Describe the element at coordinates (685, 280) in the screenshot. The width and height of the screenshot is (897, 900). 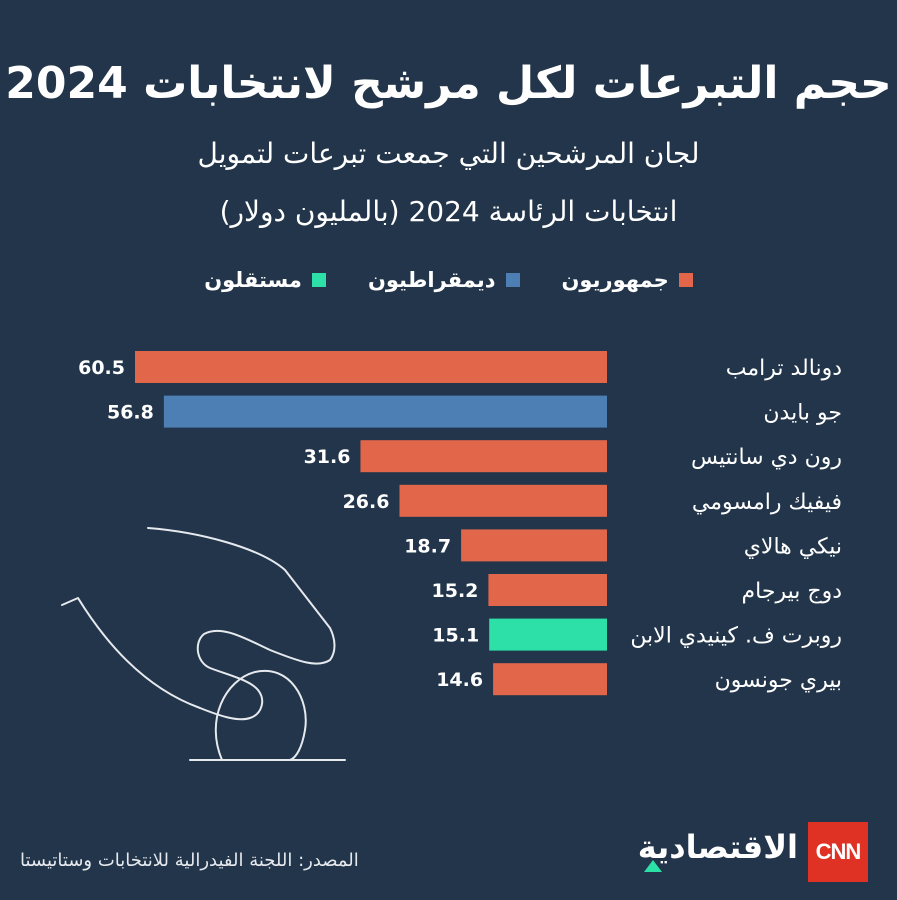
I see `legend-swatch-republicans` at that location.